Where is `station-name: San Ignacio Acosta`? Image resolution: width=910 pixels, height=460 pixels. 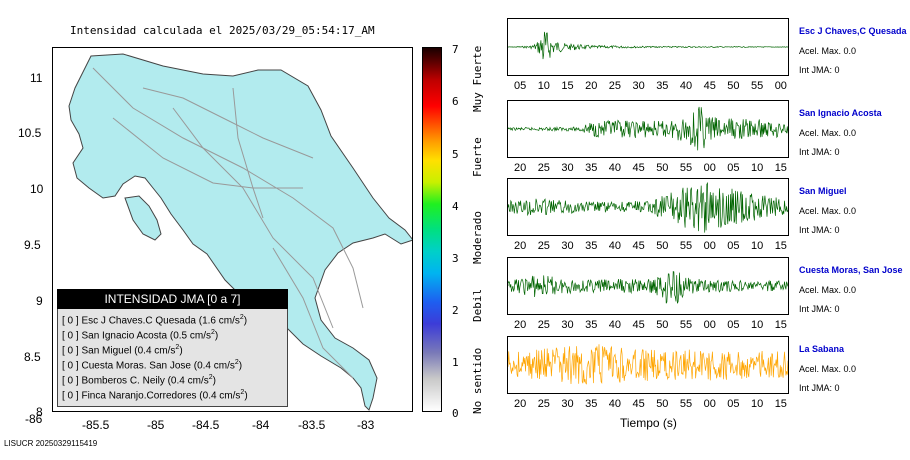 station-name: San Ignacio Acosta is located at coordinates (840, 113).